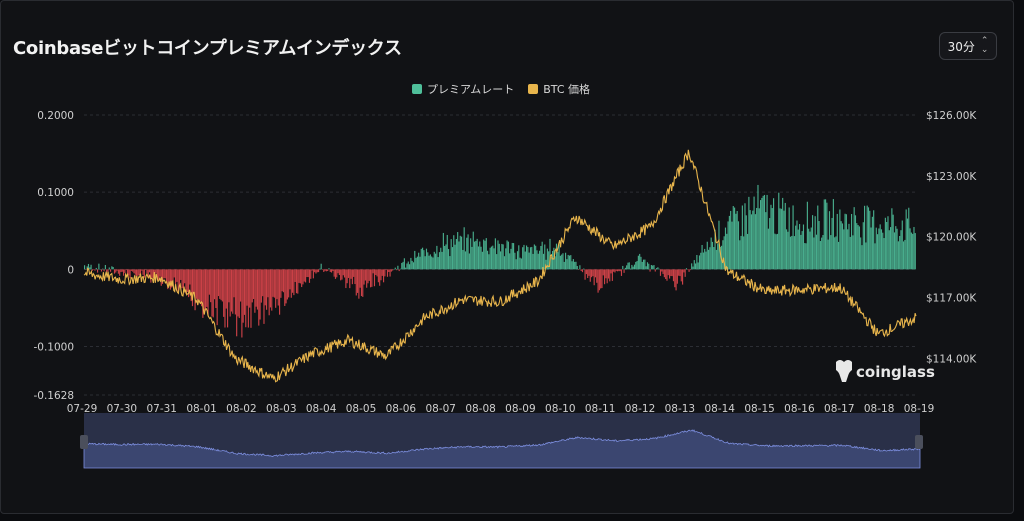  Describe the element at coordinates (600, 409) in the screenshot. I see `x-tick-label: 08-11` at that location.